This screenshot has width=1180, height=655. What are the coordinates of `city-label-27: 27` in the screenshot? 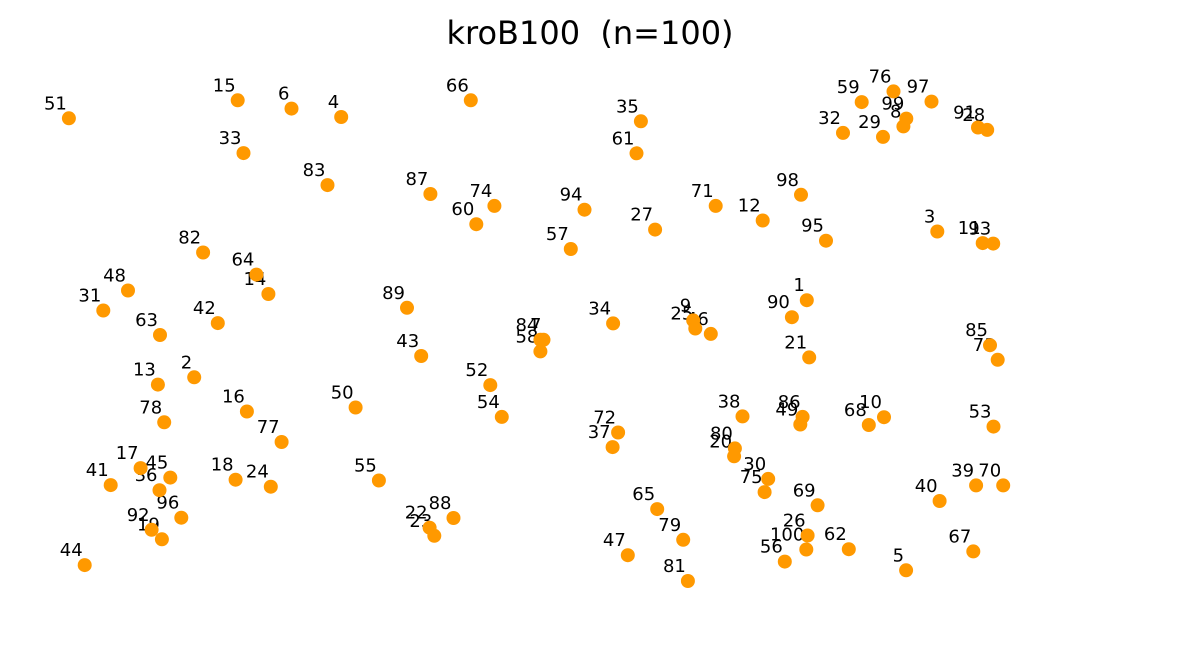 It's located at (641, 215).